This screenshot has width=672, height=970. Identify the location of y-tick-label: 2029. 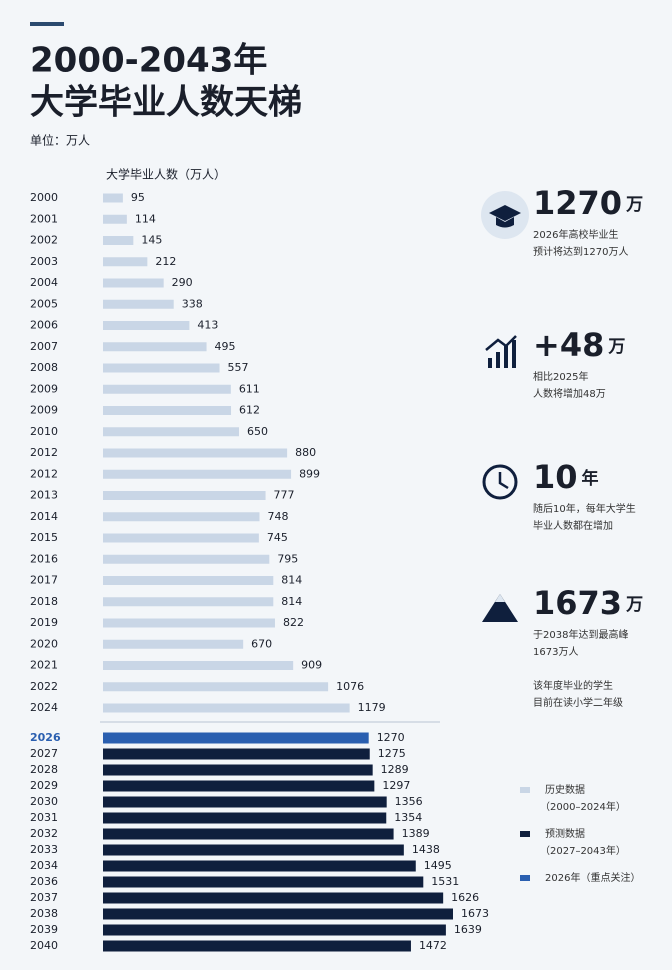
(44, 785).